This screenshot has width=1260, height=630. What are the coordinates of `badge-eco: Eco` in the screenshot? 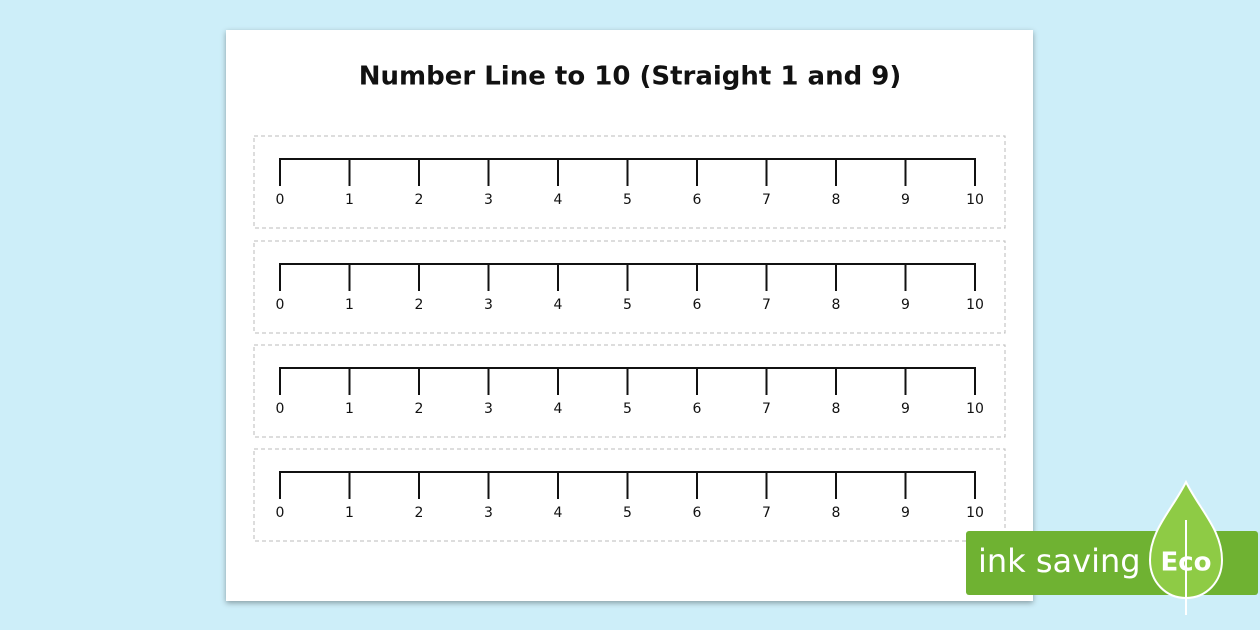 It's located at (1185, 563).